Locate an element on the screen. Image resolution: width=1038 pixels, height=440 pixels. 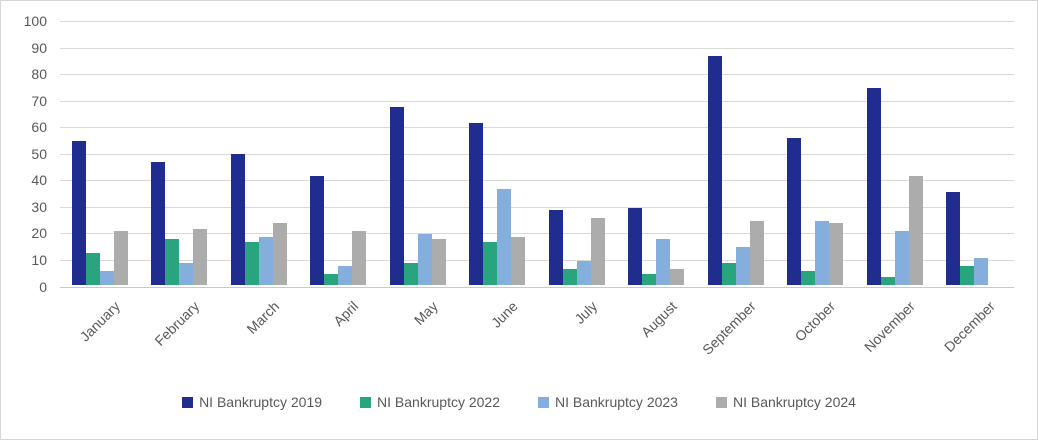
x-axis-tick-label: July is located at coordinates (586, 312).